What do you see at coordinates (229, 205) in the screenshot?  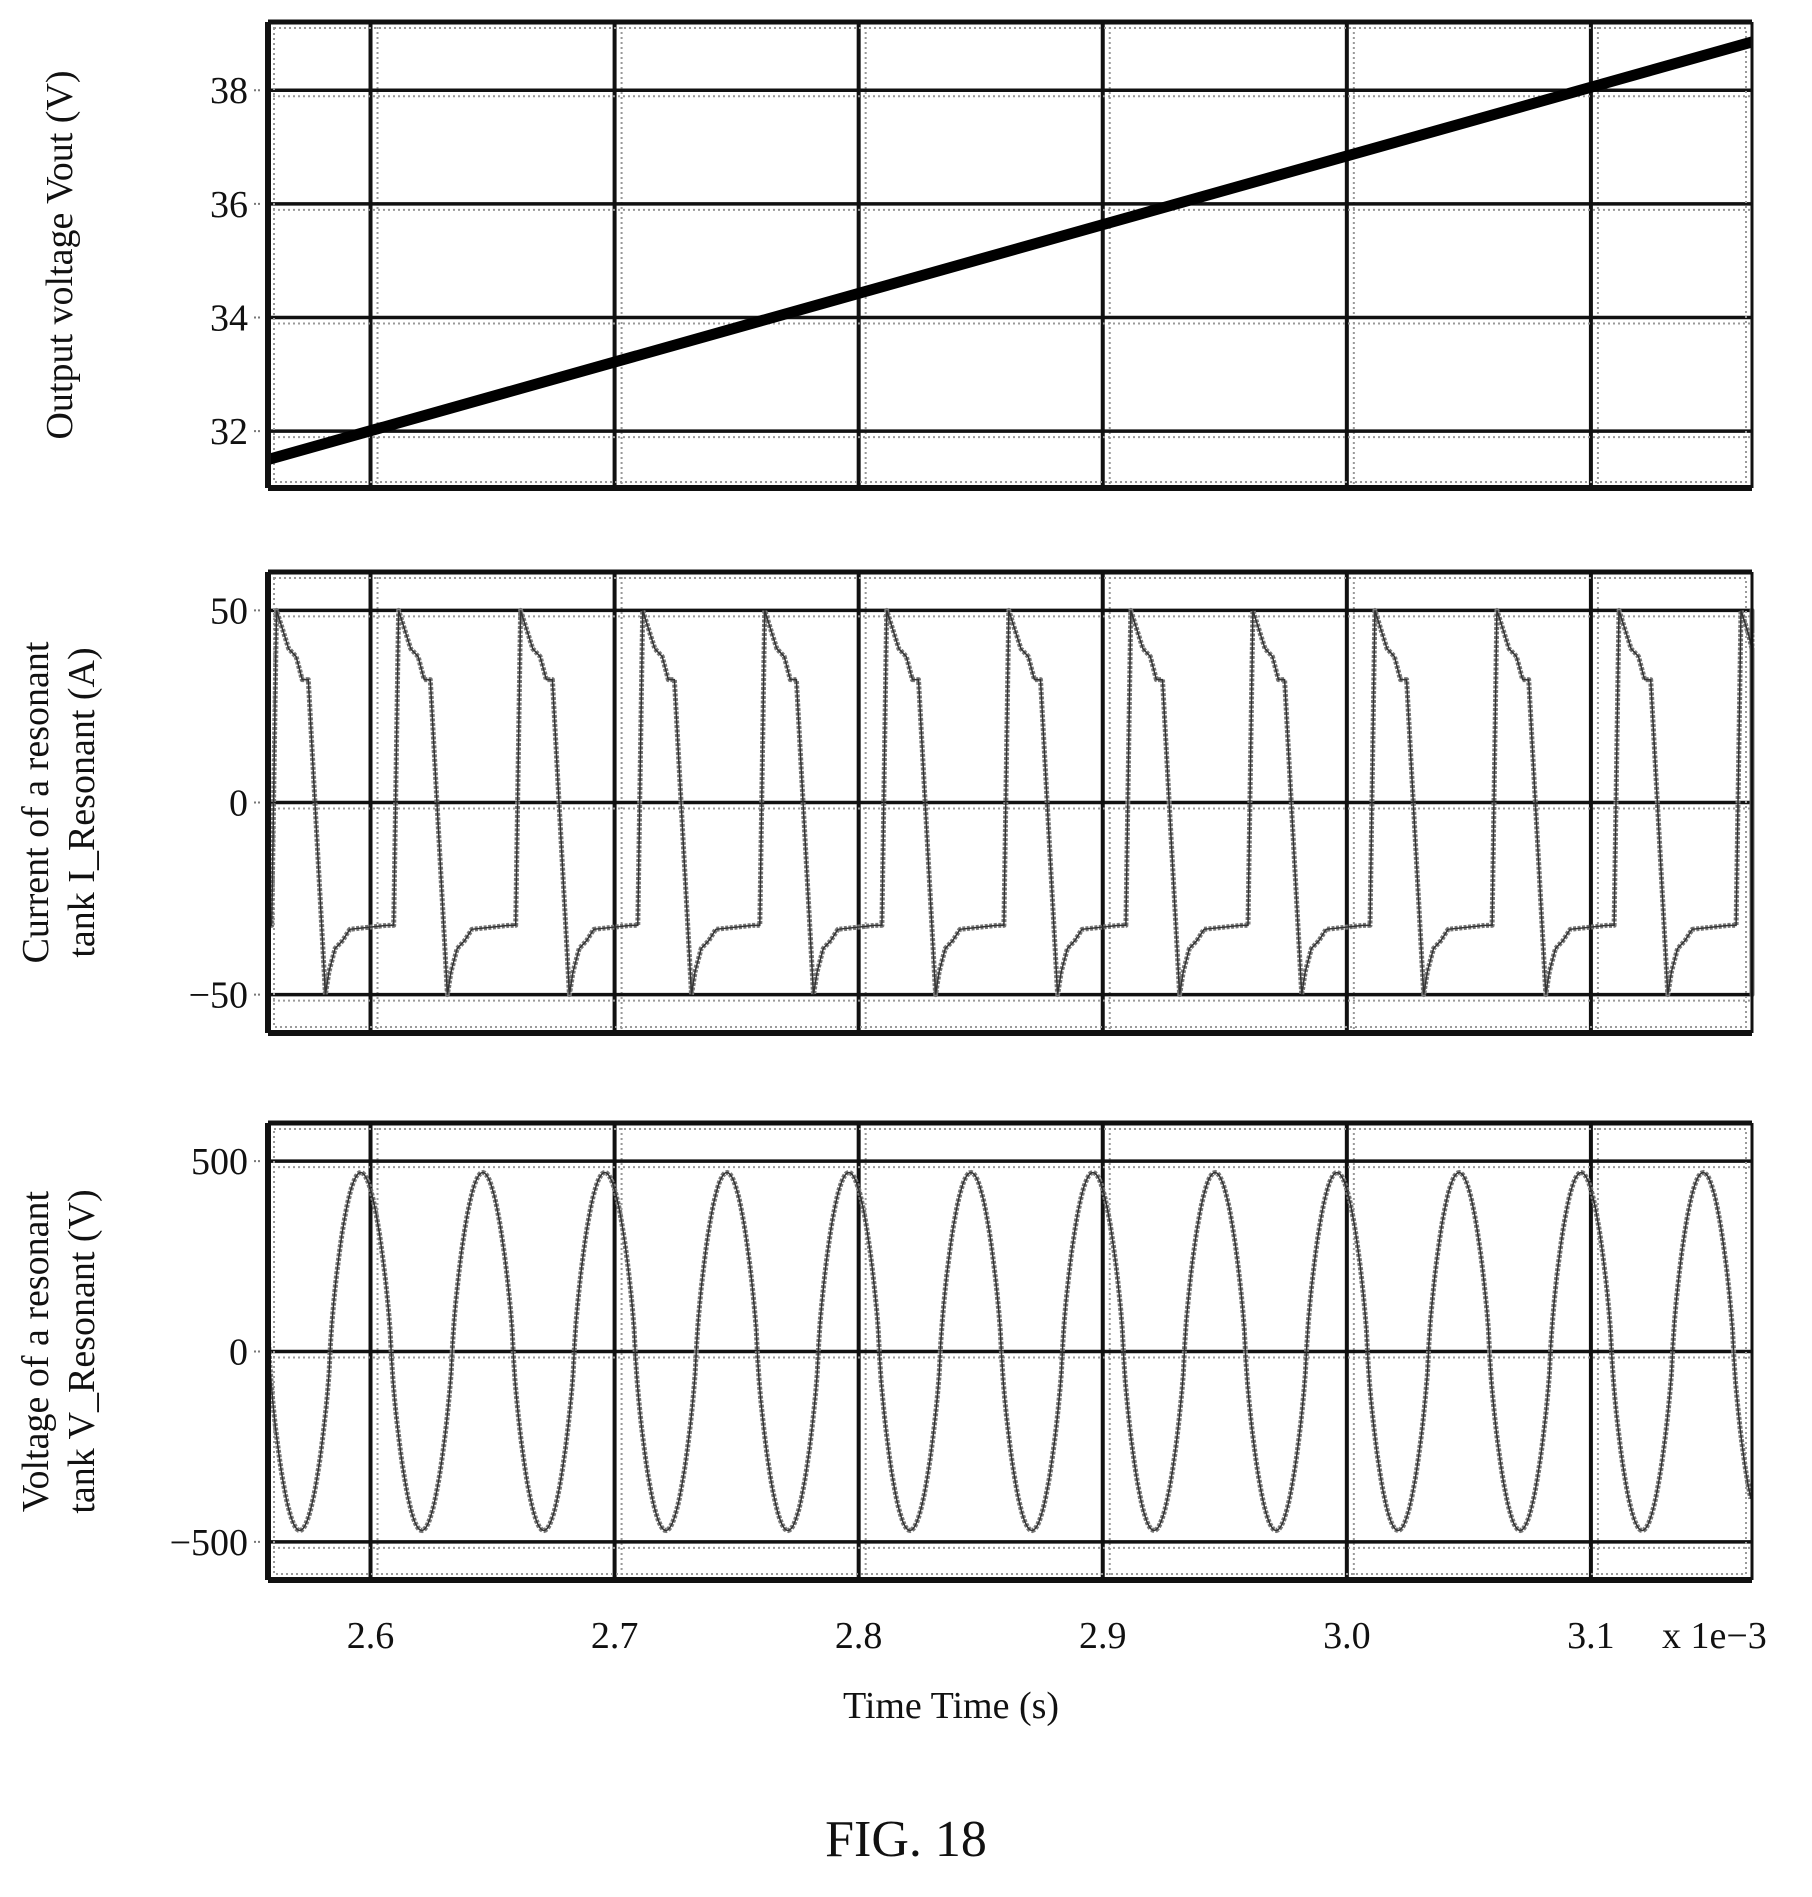 I see `y-tick-label: 36` at bounding box center [229, 205].